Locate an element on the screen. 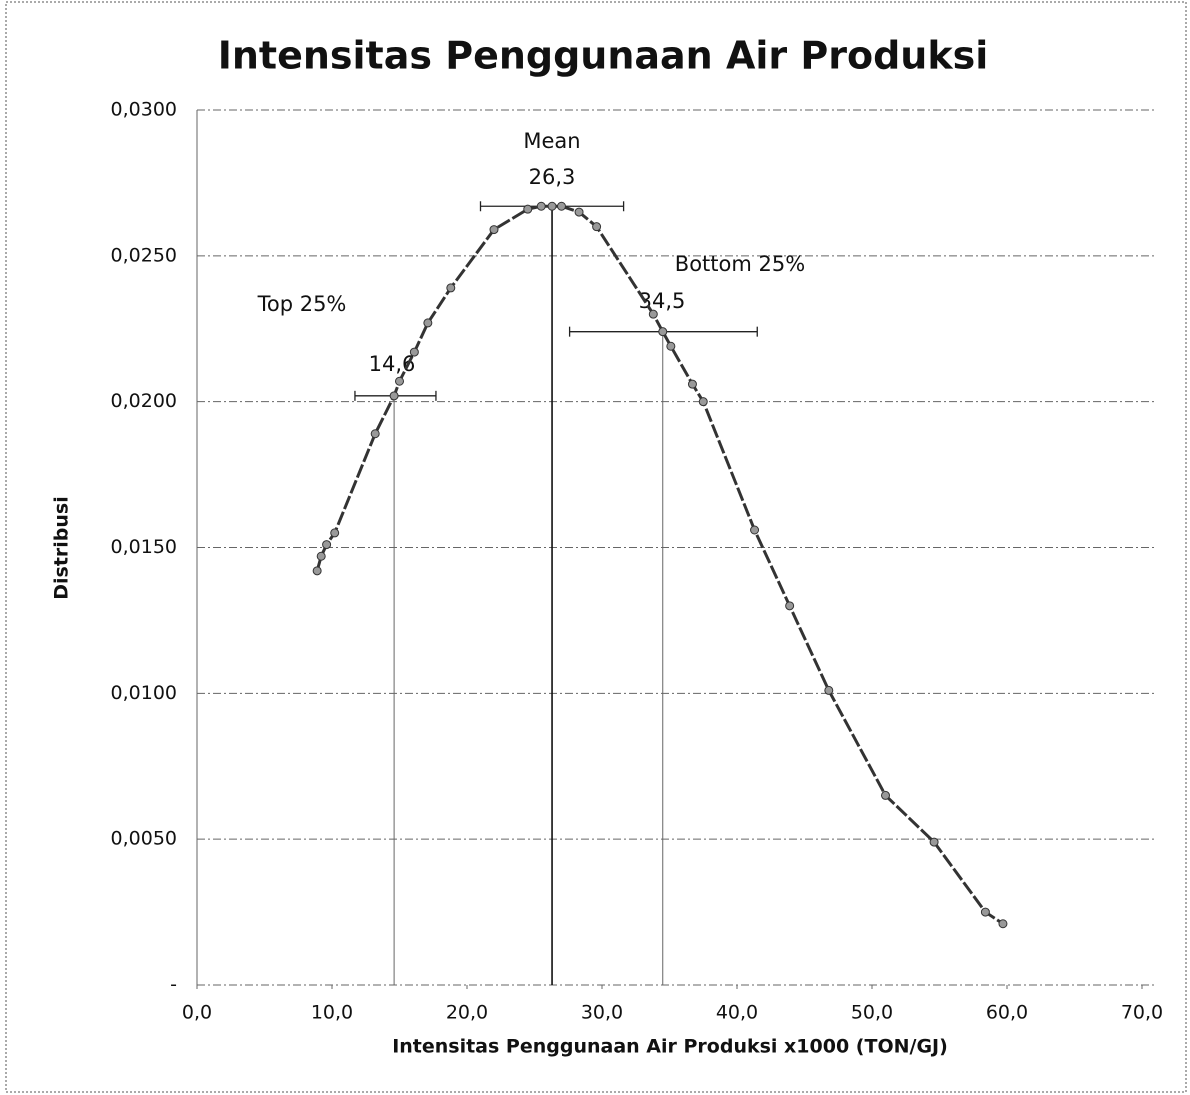 The width and height of the screenshot is (1190, 1095). x-tick-label: 60,0 is located at coordinates (1007, 1013).